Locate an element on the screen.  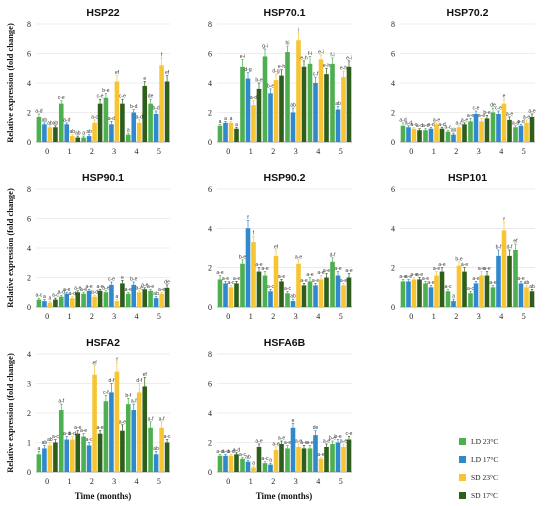
legend-item: LD 17°C is located at coordinates (478, 459).